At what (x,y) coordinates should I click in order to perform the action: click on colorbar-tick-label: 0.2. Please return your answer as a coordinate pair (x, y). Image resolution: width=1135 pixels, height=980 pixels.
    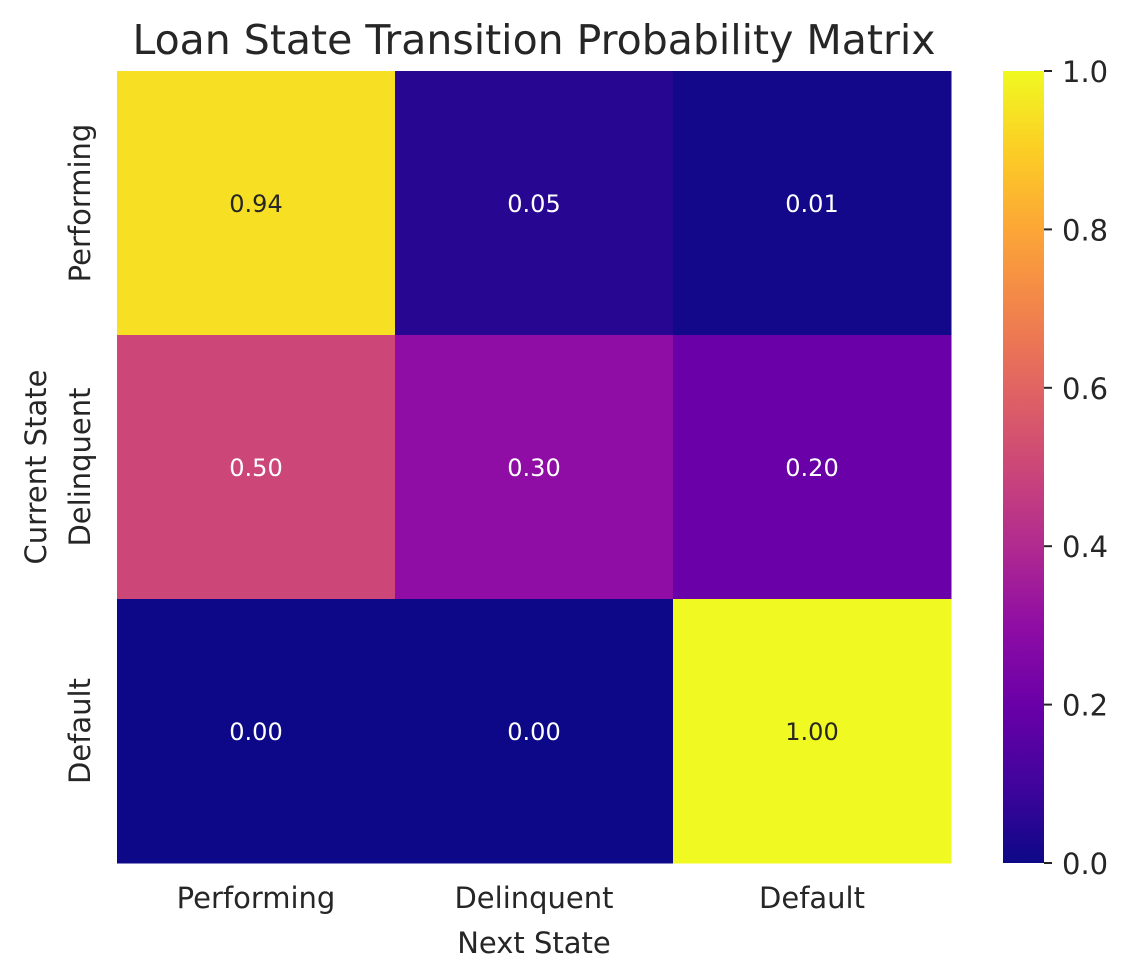
    Looking at the image, I should click on (1085, 706).